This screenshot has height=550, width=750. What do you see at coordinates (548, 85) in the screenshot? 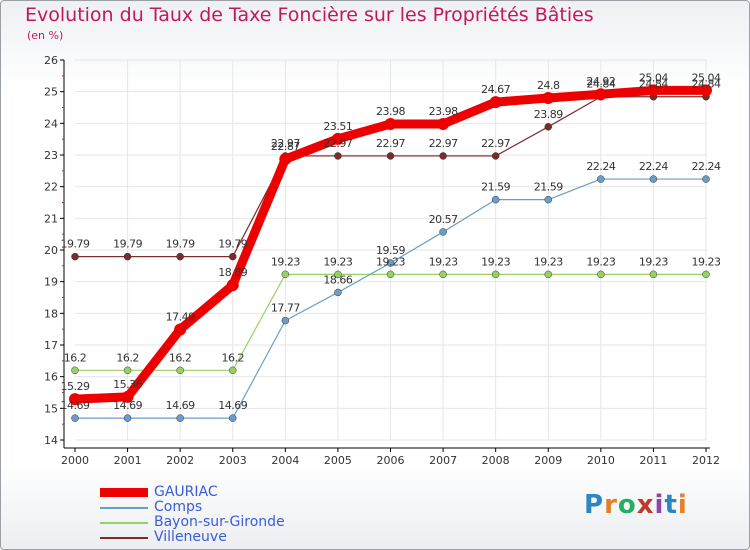
I see `data-label: 24.8` at bounding box center [548, 85].